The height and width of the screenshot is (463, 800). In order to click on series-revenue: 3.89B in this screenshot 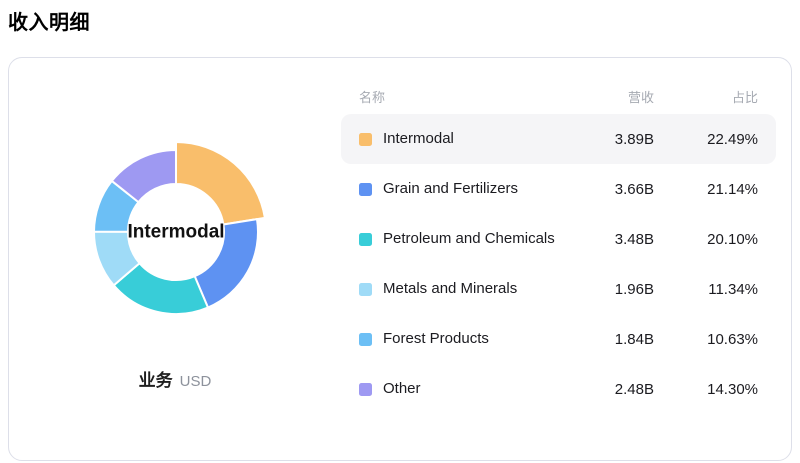, I will do `click(634, 139)`.